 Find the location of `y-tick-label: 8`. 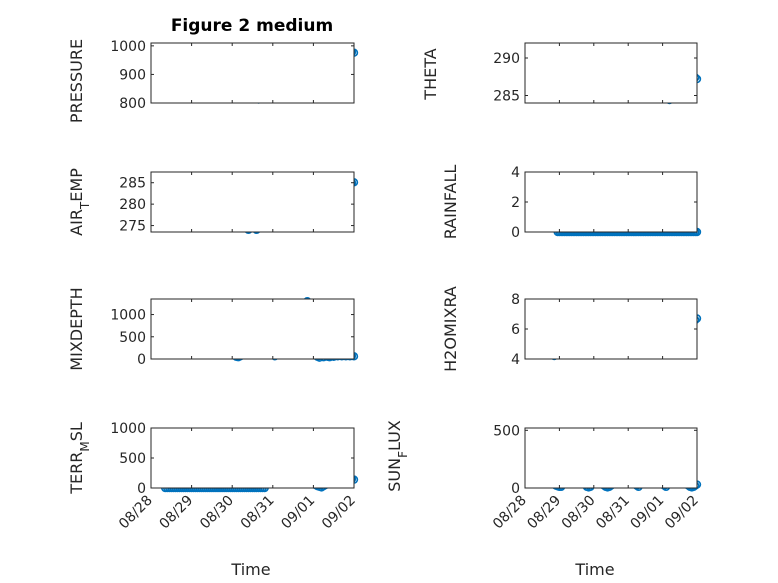

y-tick-label: 8 is located at coordinates (515, 300).